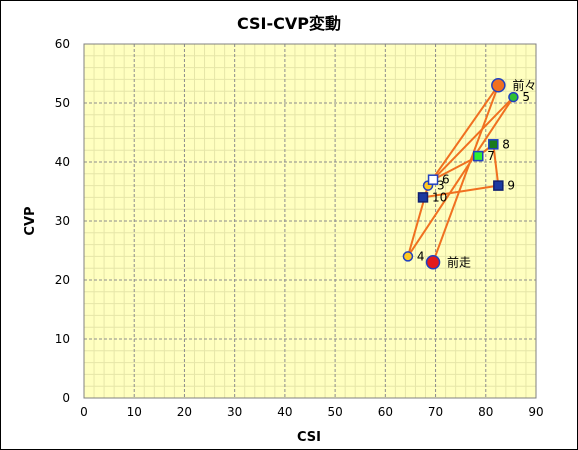  I want to click on data-point-label: 10, so click(439, 197).